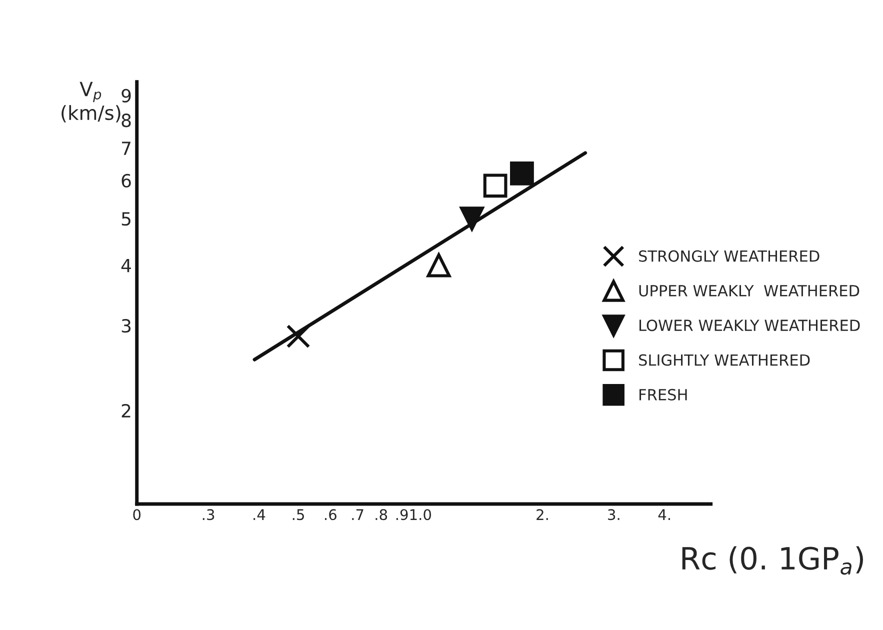  Describe the element at coordinates (126, 148) in the screenshot. I see `y-tick-label: 7` at that location.